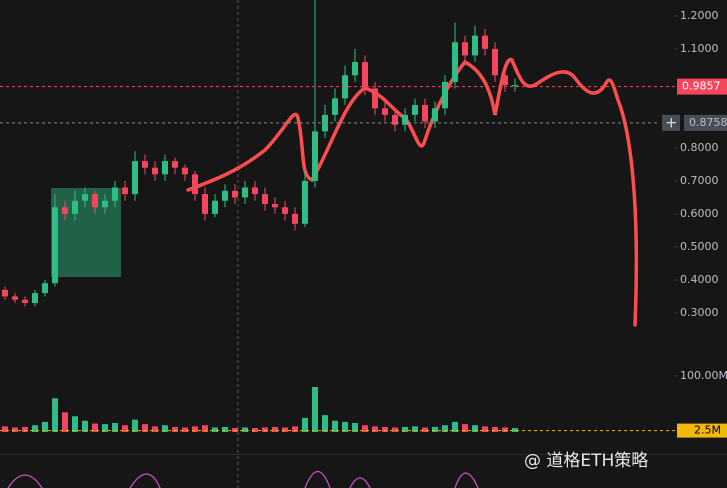 The height and width of the screenshot is (488, 727). Describe the element at coordinates (699, 213) in the screenshot. I see `y-tick-label: 0.6000` at that location.